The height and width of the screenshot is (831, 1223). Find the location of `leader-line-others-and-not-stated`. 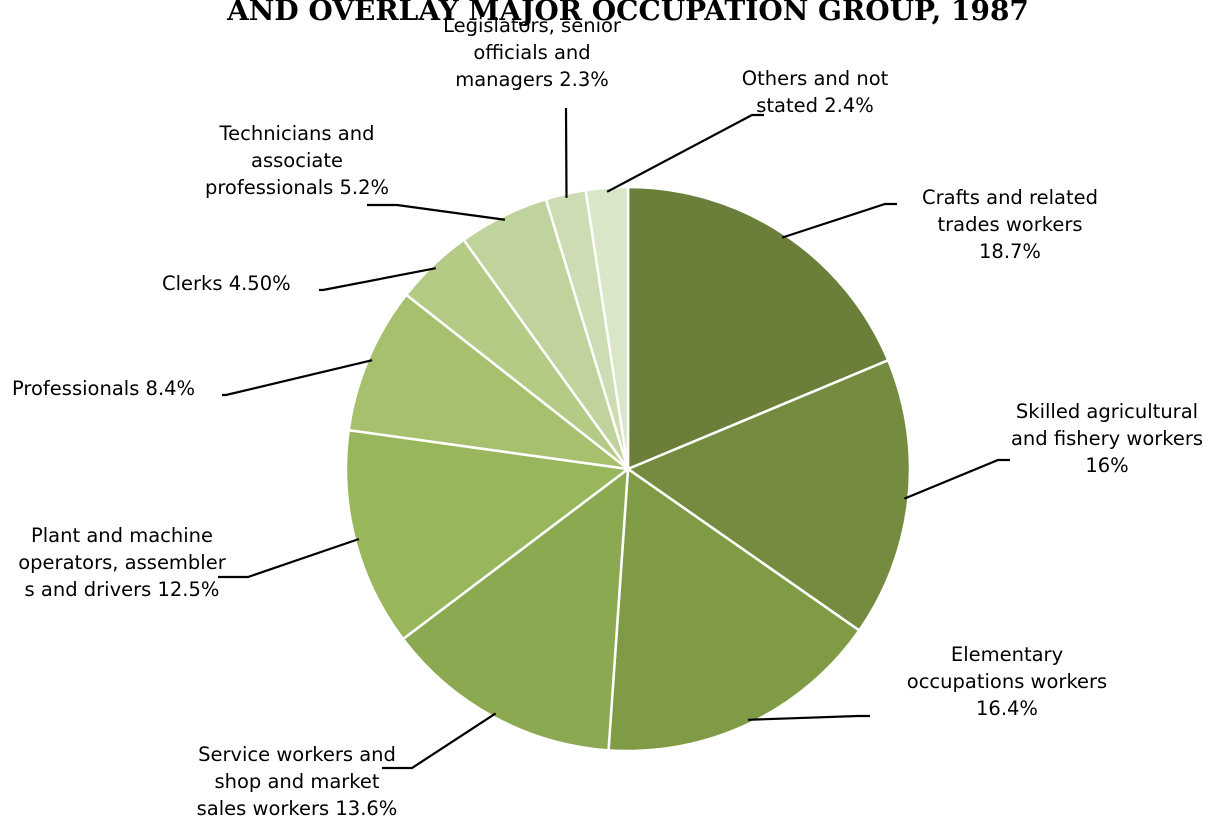

leader-line-others-and-not-stated is located at coordinates (685, 153).